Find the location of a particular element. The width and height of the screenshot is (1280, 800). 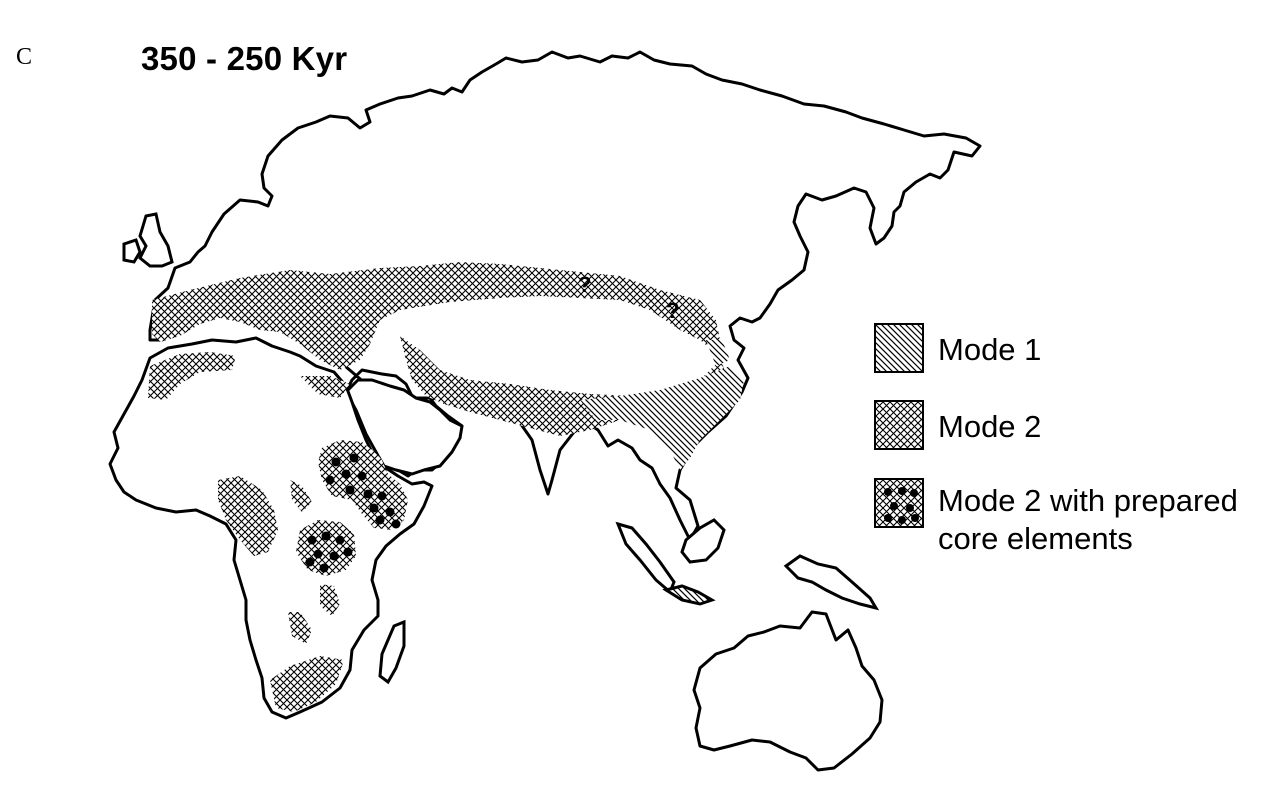

borneo-coastline is located at coordinates (703, 541).